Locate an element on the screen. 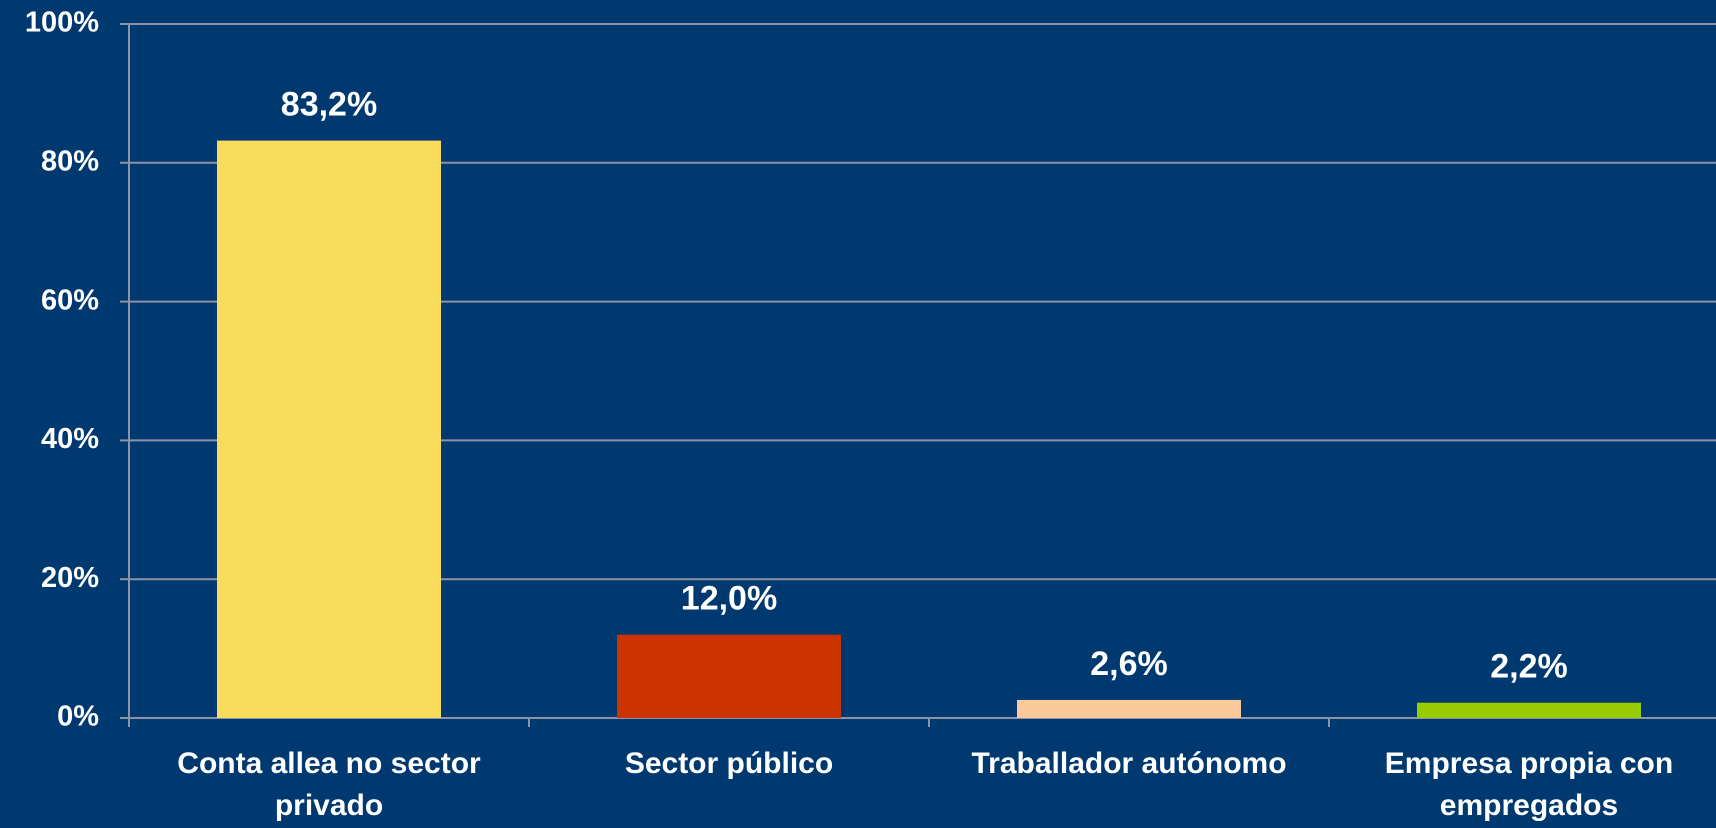 This screenshot has width=1716, height=828. value-label: 2,2% is located at coordinates (1529, 667).